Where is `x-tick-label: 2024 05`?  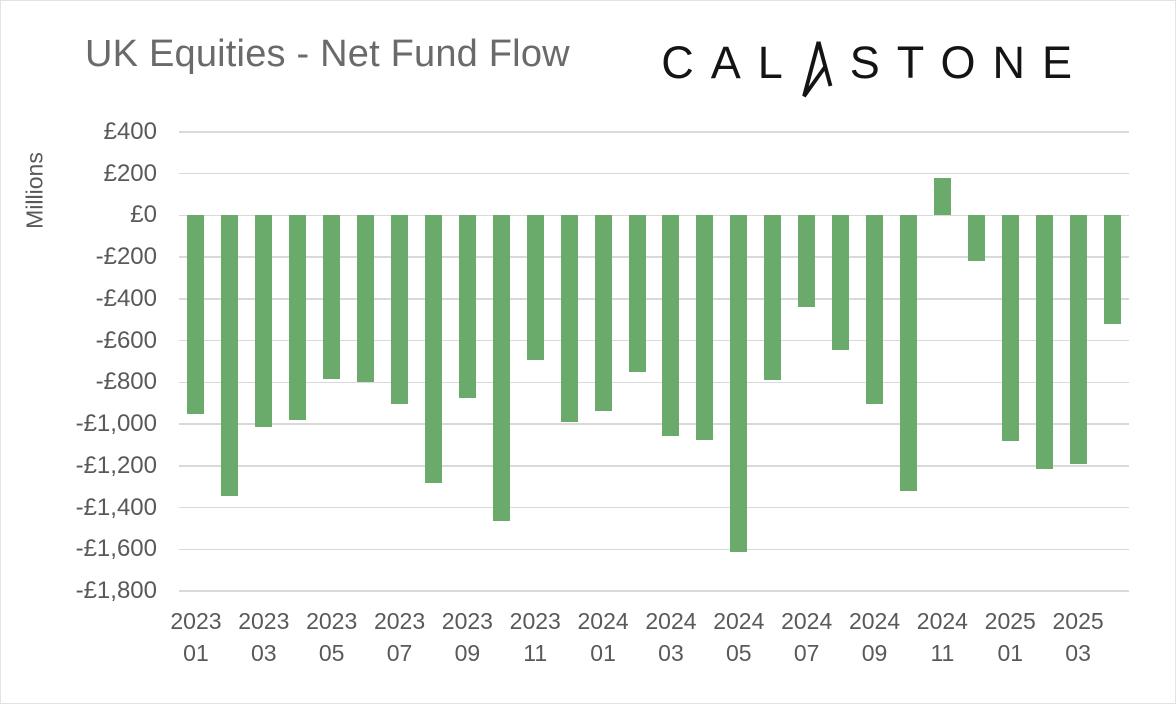 x-tick-label: 2024 05 is located at coordinates (739, 637).